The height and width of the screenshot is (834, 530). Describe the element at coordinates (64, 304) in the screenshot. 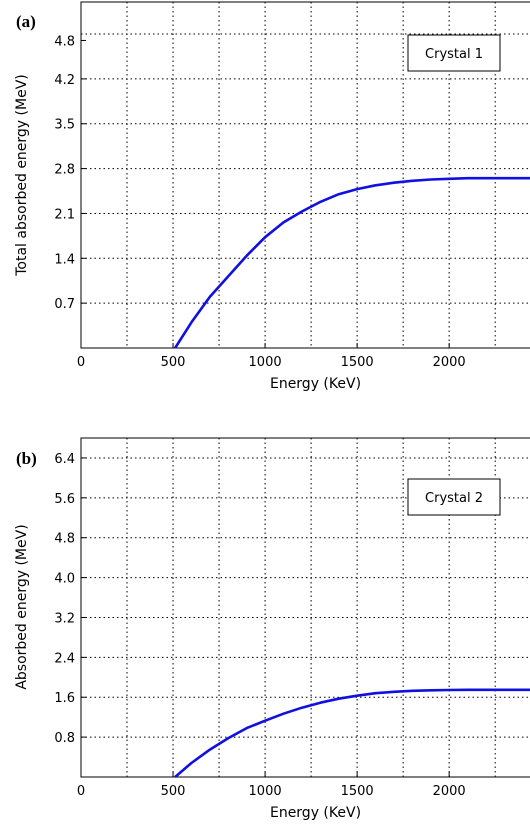

I see `y-tick-label: 0.7` at that location.